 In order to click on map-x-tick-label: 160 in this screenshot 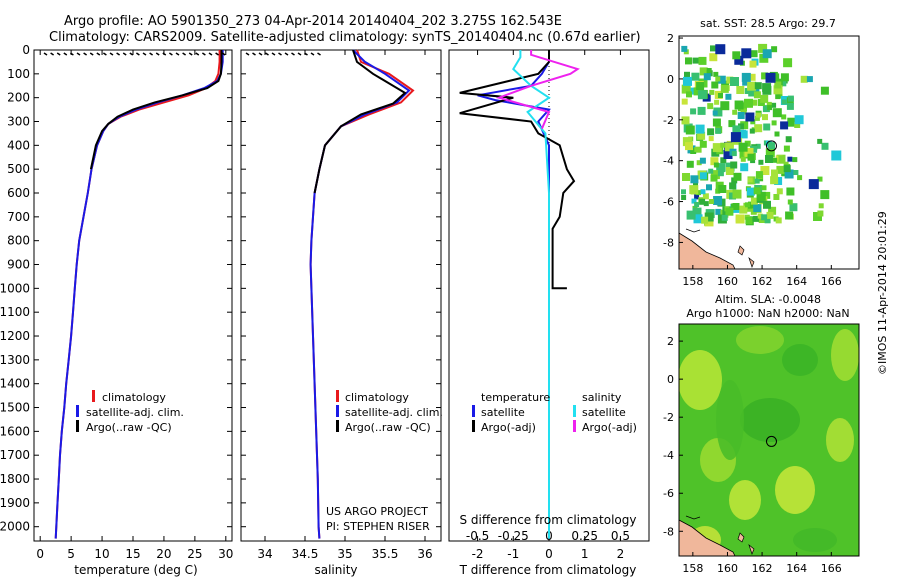, I will do `click(727, 281)`.